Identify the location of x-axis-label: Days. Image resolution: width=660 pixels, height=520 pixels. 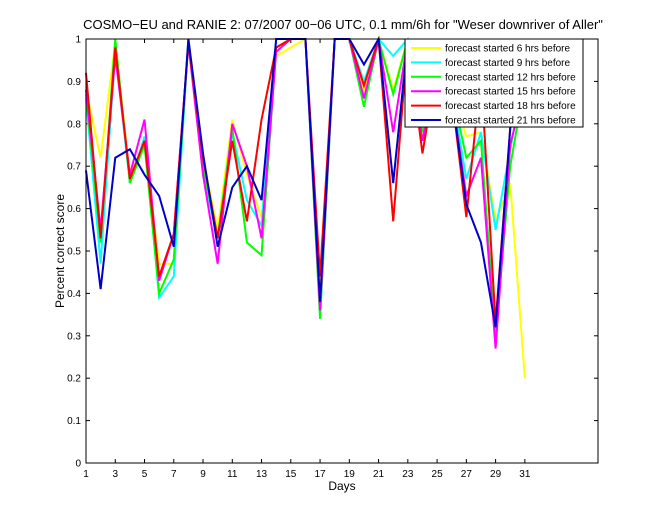
(341, 486).